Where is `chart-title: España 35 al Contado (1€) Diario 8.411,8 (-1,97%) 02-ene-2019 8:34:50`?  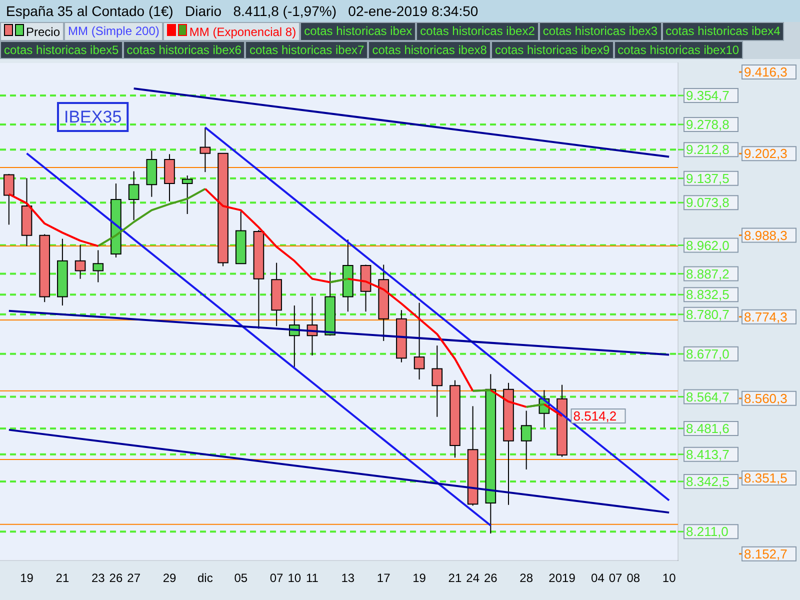 chart-title: España 35 al Contado (1€) Diario 8.411,8 (-1,97%) 02-ene-2019 8:34:50 is located at coordinates (400, 11).